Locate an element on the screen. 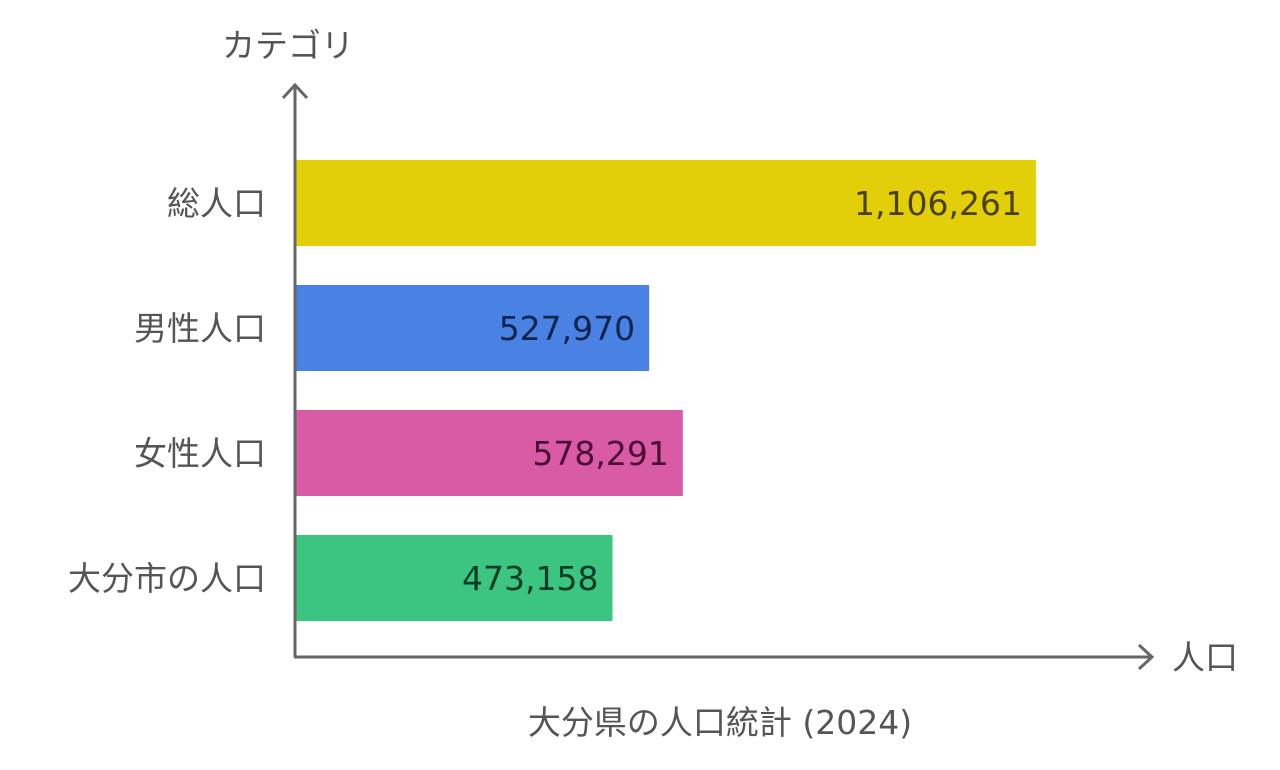 This screenshot has height=770, width=1280. value-label: 1,106,261 is located at coordinates (938, 203).